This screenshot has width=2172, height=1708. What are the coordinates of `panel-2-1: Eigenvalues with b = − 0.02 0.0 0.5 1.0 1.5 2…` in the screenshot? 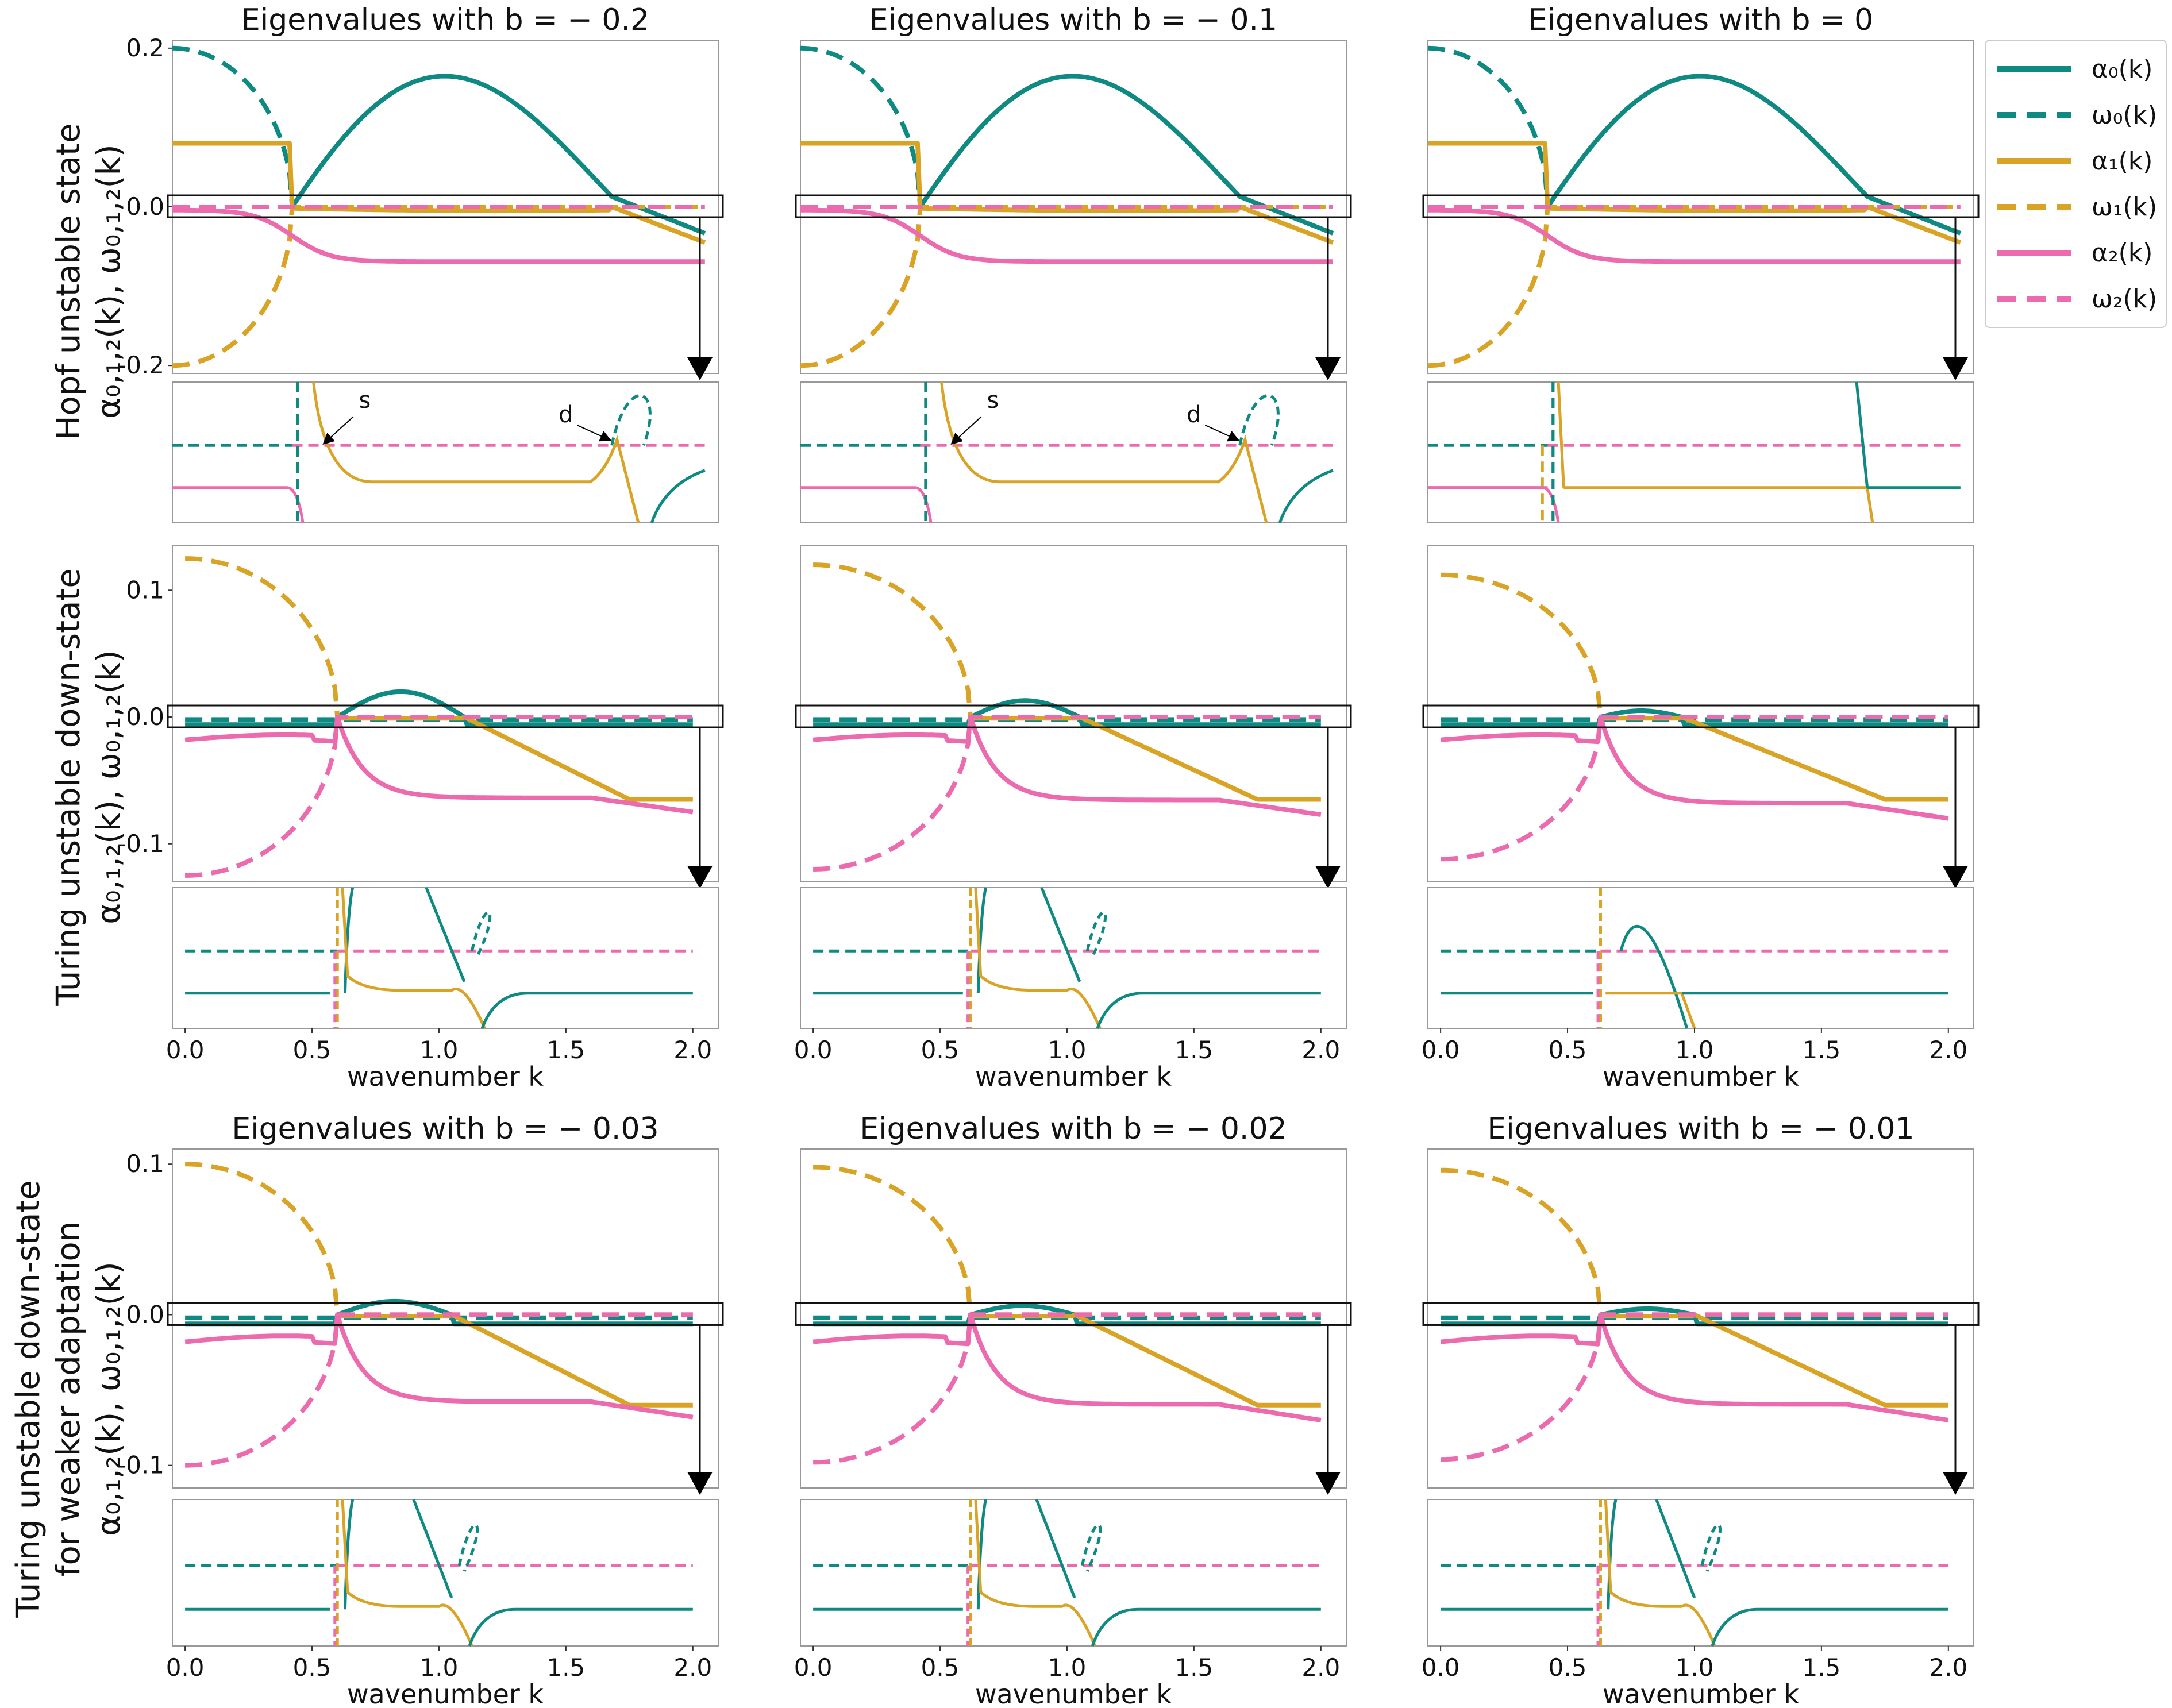 It's located at (1073, 1410).